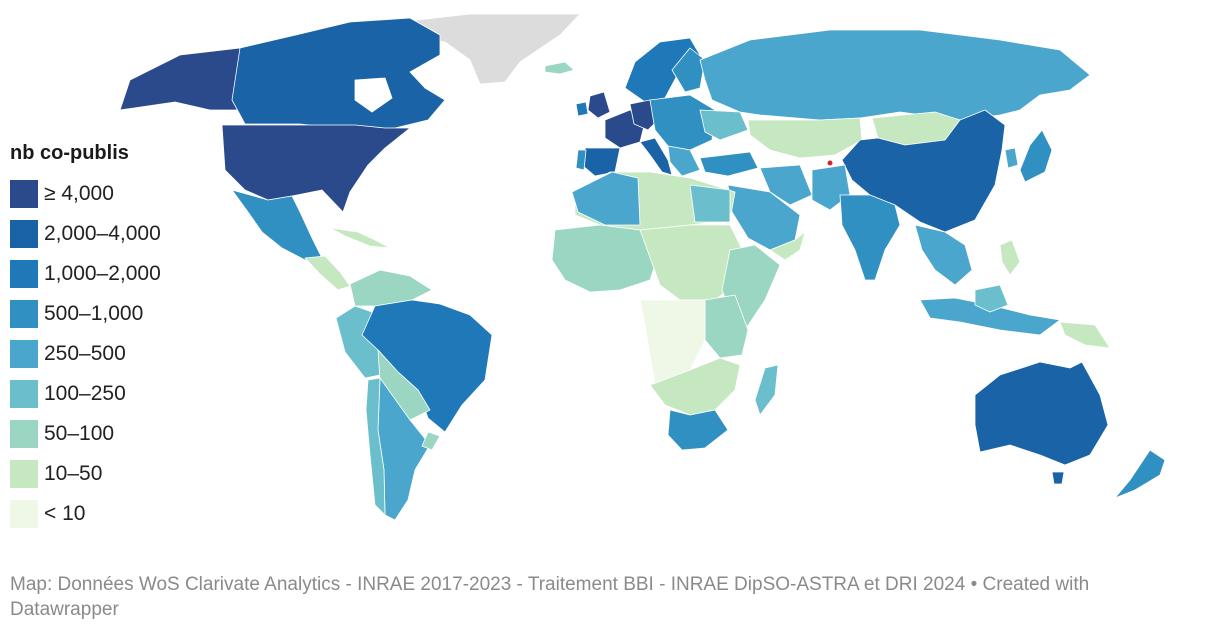 The height and width of the screenshot is (634, 1220). Describe the element at coordinates (724, 125) in the screenshot. I see `region-ukraine` at that location.